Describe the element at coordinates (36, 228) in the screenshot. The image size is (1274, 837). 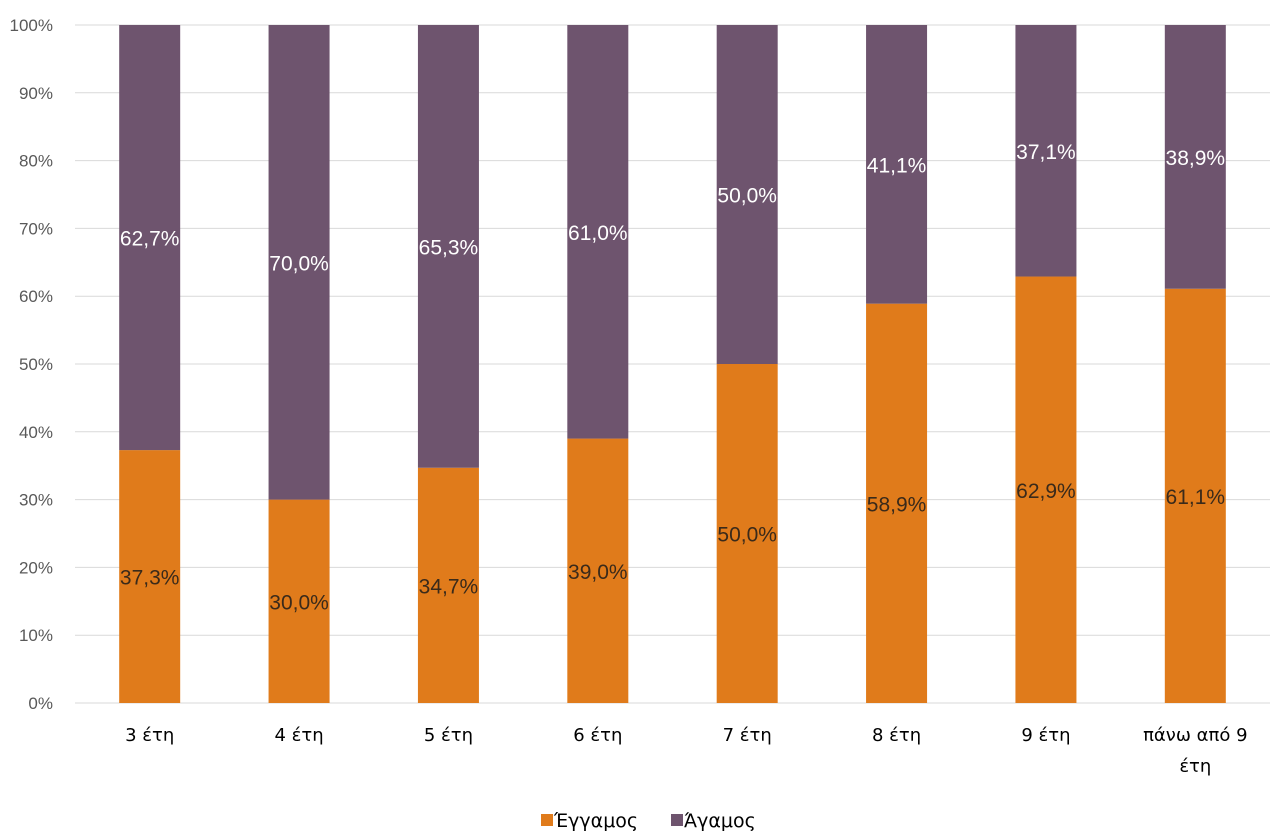
I see `y-tick-label: 70%` at that location.